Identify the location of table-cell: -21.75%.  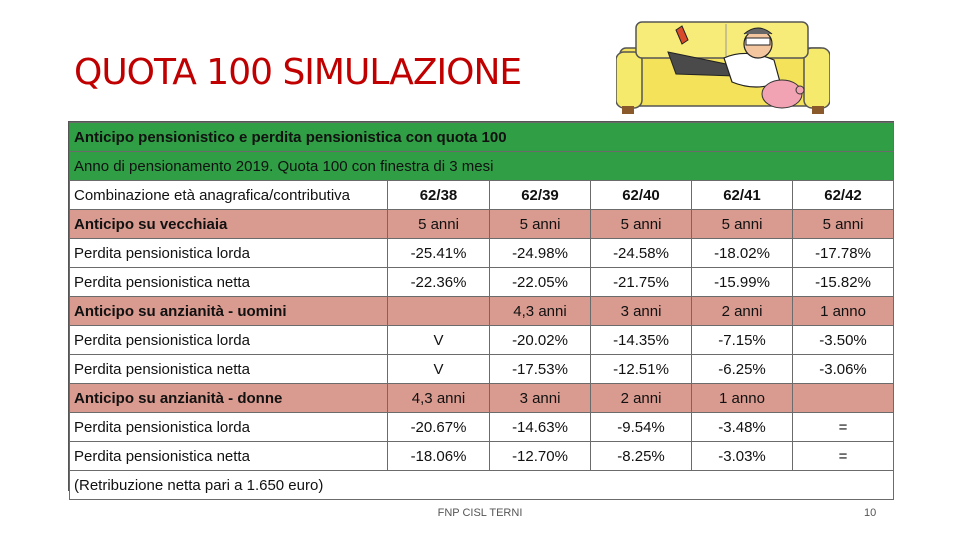
(641, 282).